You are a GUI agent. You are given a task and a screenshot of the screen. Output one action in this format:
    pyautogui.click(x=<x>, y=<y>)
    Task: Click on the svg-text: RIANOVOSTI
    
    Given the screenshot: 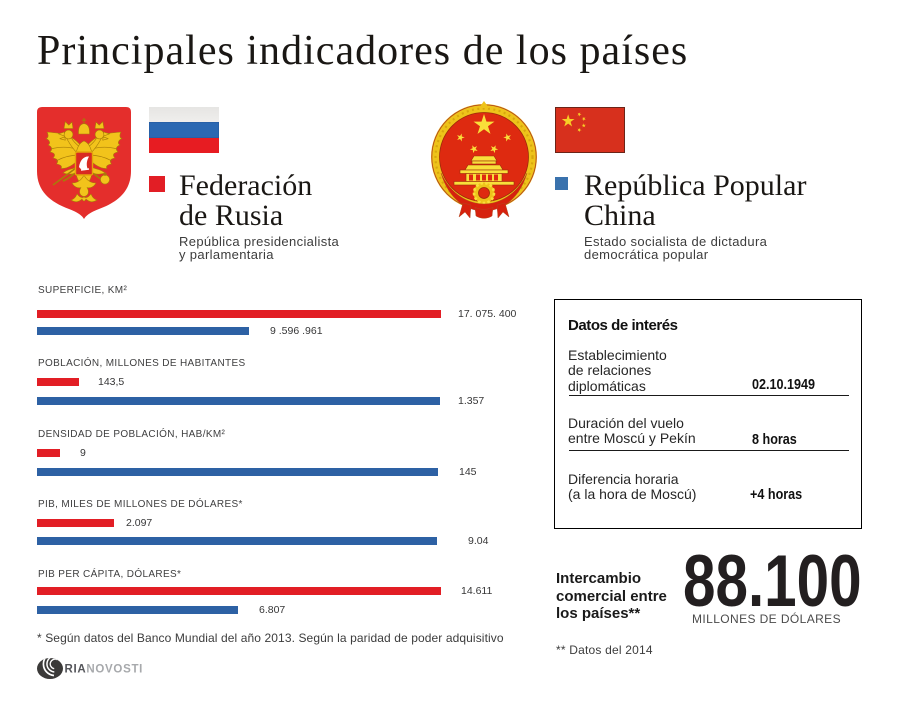 What is the action you would take?
    pyautogui.click(x=104, y=669)
    